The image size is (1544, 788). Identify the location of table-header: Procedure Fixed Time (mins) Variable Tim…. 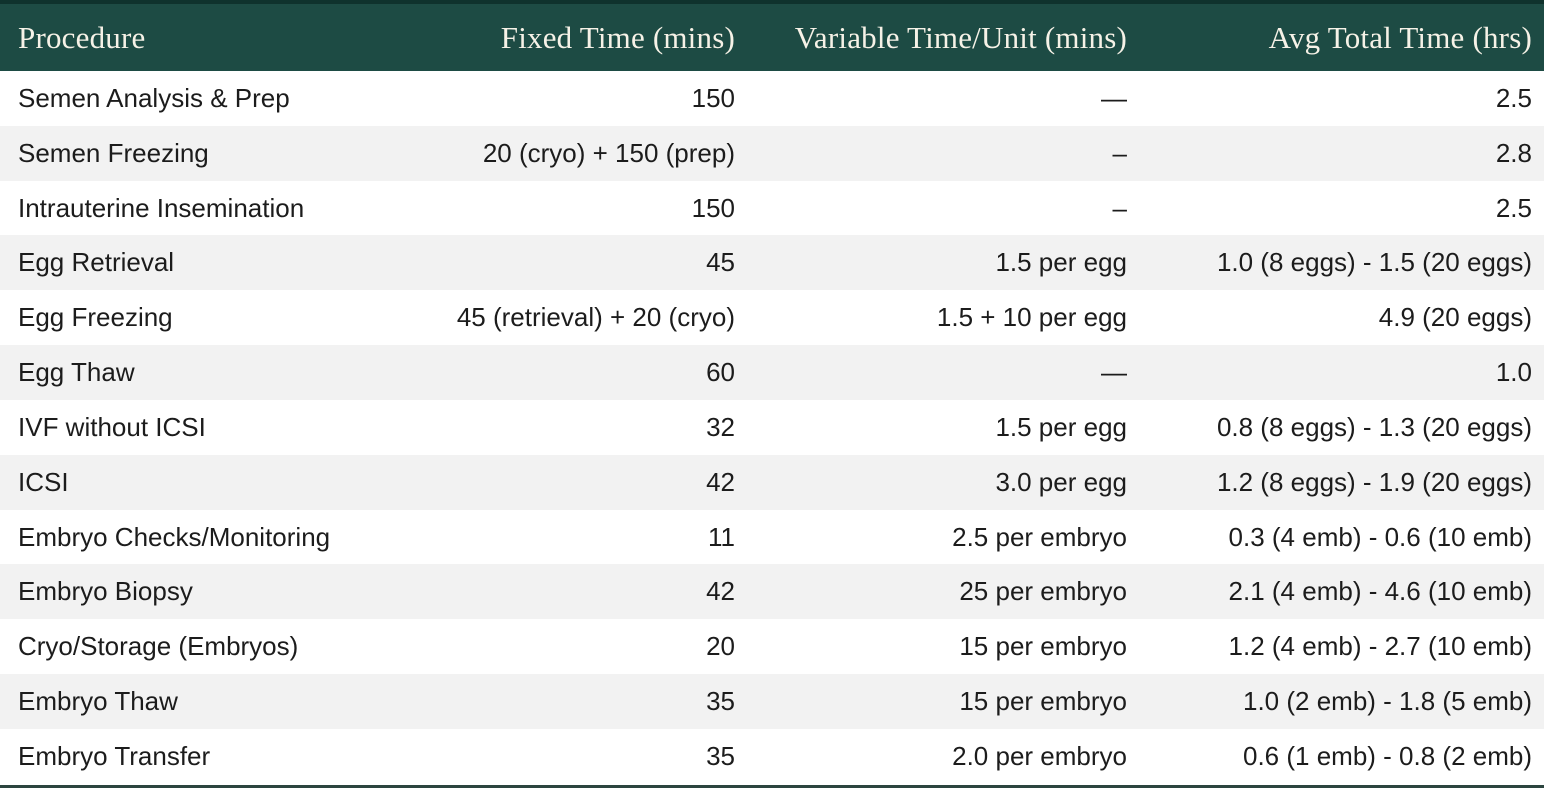
(772, 36).